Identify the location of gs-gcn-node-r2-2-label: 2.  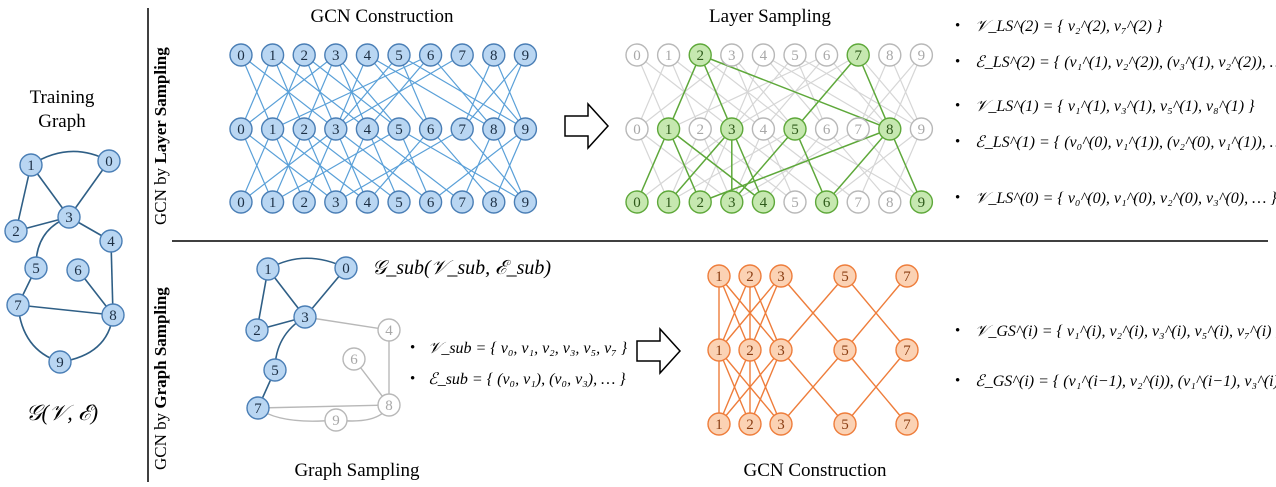
(750, 425).